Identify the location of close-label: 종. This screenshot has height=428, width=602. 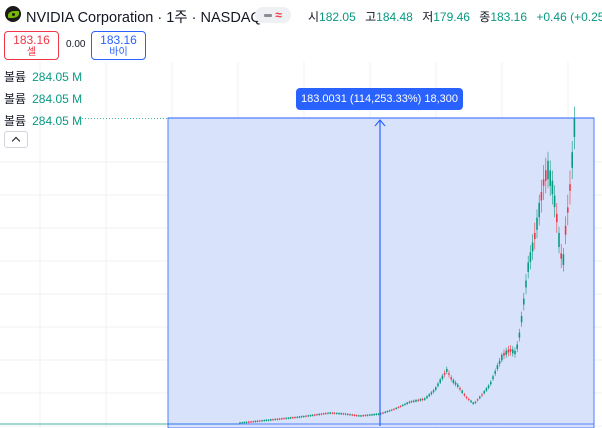
(485, 17).